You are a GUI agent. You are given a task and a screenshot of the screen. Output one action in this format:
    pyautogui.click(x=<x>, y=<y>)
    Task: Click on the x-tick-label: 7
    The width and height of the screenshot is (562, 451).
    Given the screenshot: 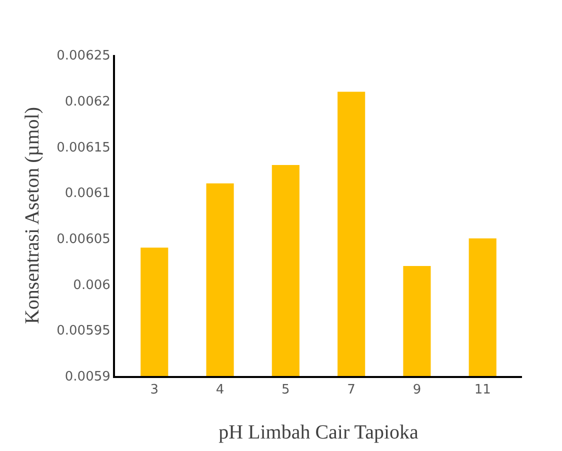 What is the action you would take?
    pyautogui.click(x=351, y=390)
    